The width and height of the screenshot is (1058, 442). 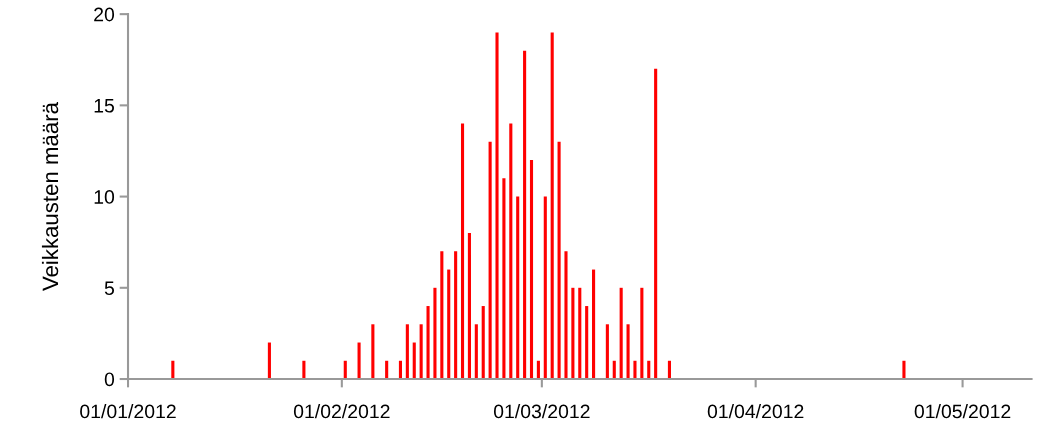 I want to click on x-tick-label: 01/01/2012, so click(x=128, y=411).